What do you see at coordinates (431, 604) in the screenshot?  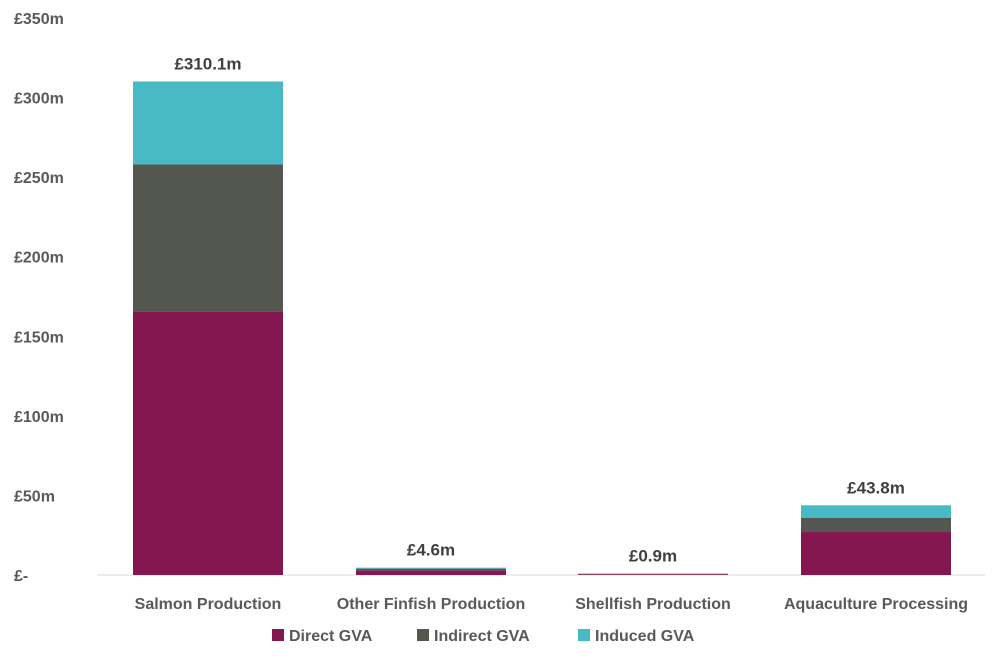 I see `category-label: Other Finfish Production` at bounding box center [431, 604].